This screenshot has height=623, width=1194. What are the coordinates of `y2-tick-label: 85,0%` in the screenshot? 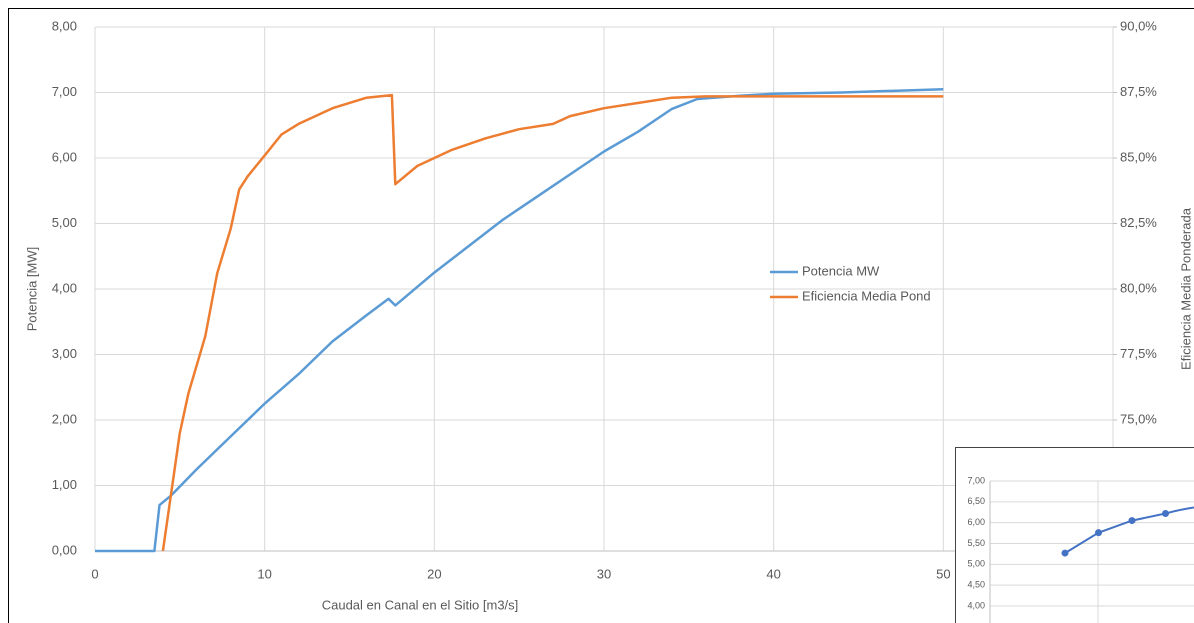 It's located at (1138, 156).